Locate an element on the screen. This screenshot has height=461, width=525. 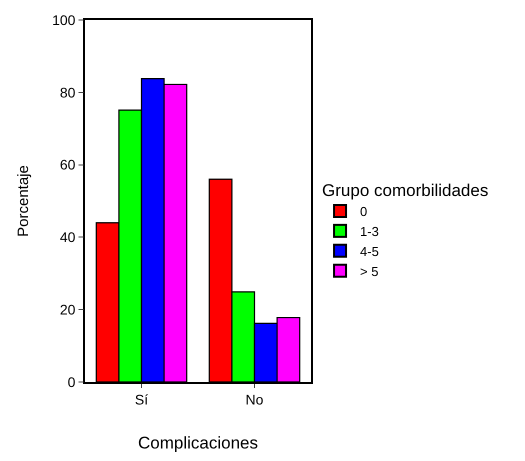
y-tick-label: 40 is located at coordinates (68, 237).